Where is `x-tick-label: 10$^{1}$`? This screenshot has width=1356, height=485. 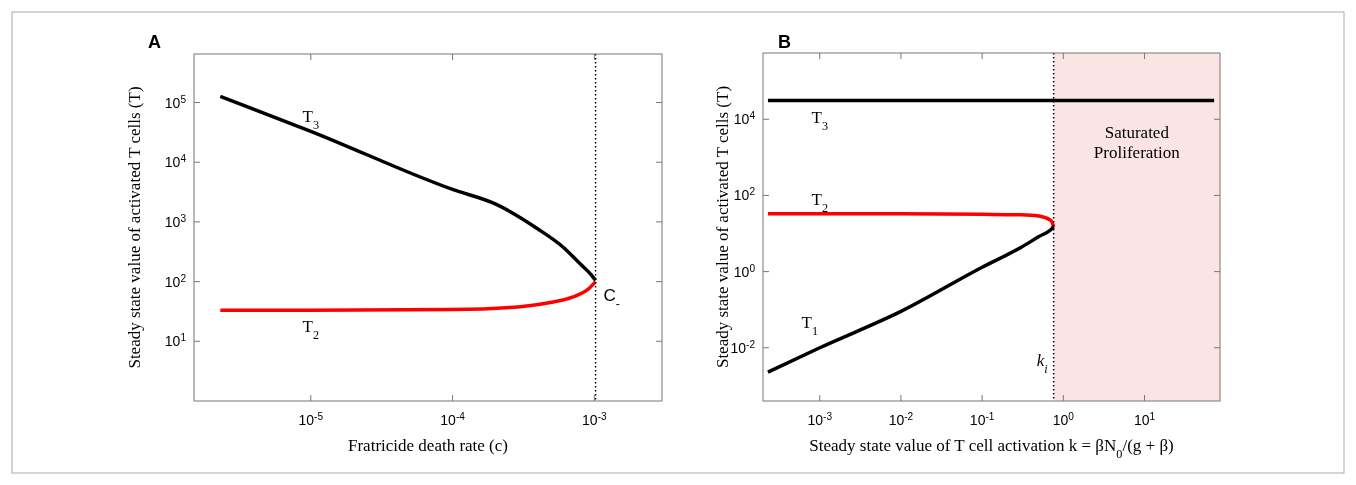 x-tick-label: 10$^{1}$ is located at coordinates (1144, 419).